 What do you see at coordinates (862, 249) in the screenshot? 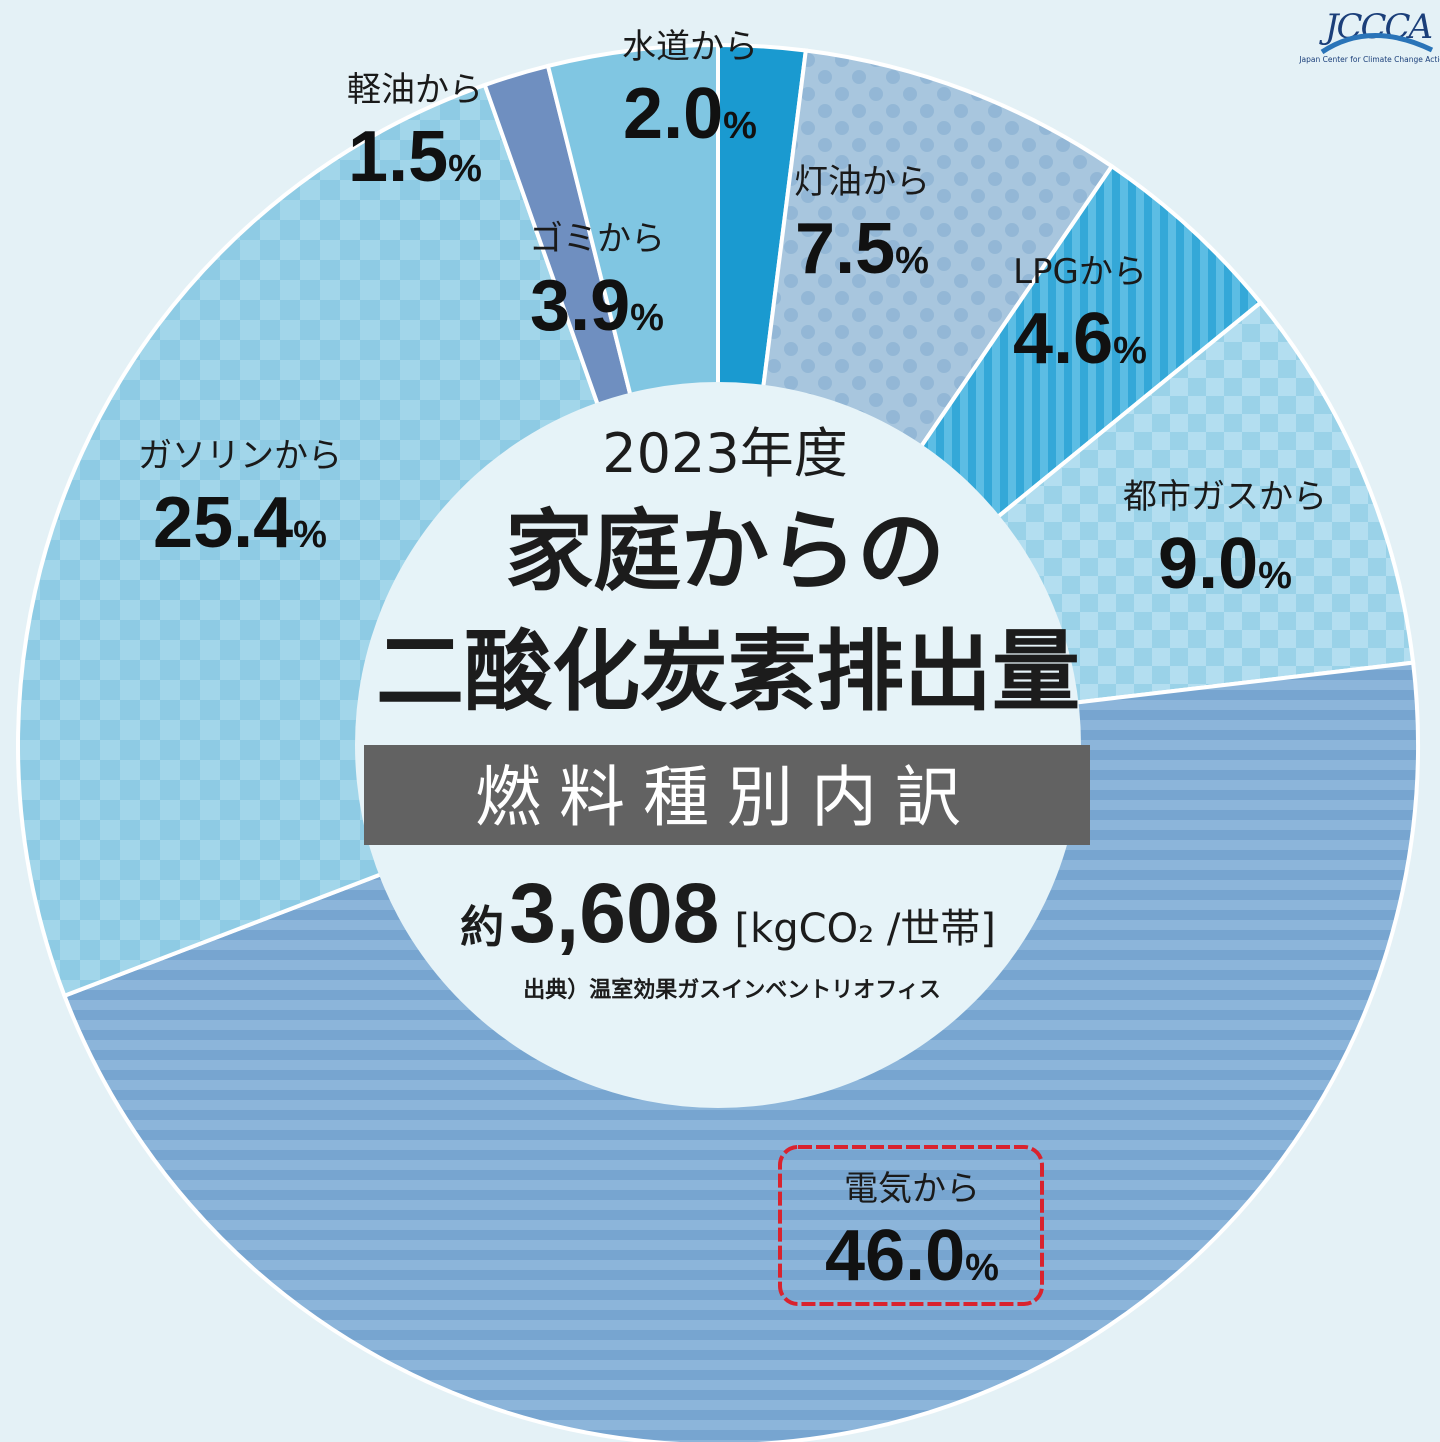
I see `slice-value-label: 7.5%` at bounding box center [862, 249].